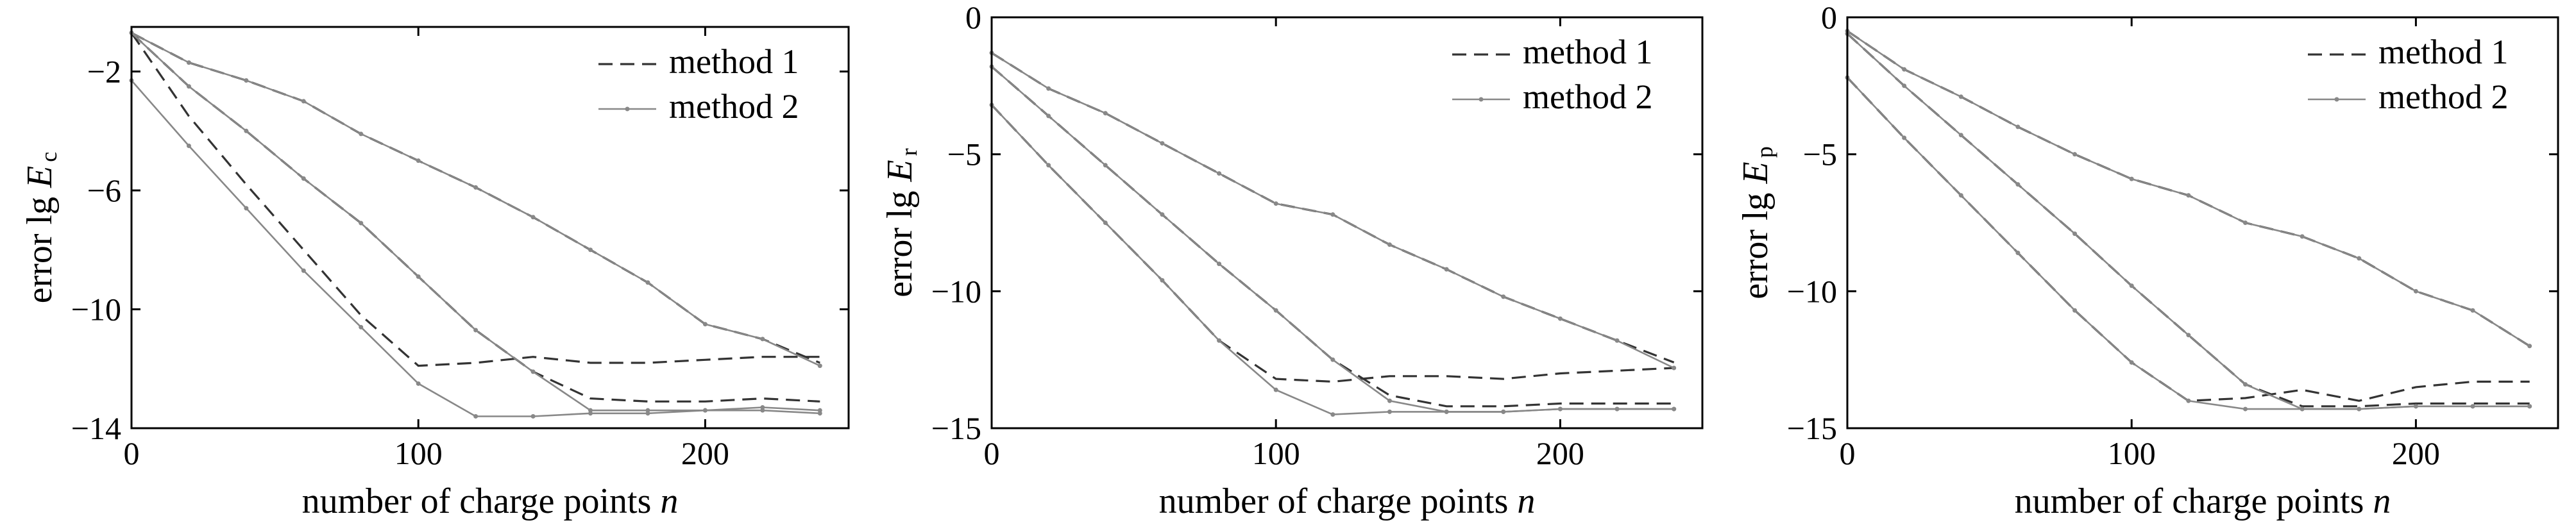 Image resolution: width=2576 pixels, height=525 pixels. What do you see at coordinates (1820, 155) in the screenshot?
I see `y-tick-label: −5` at bounding box center [1820, 155].